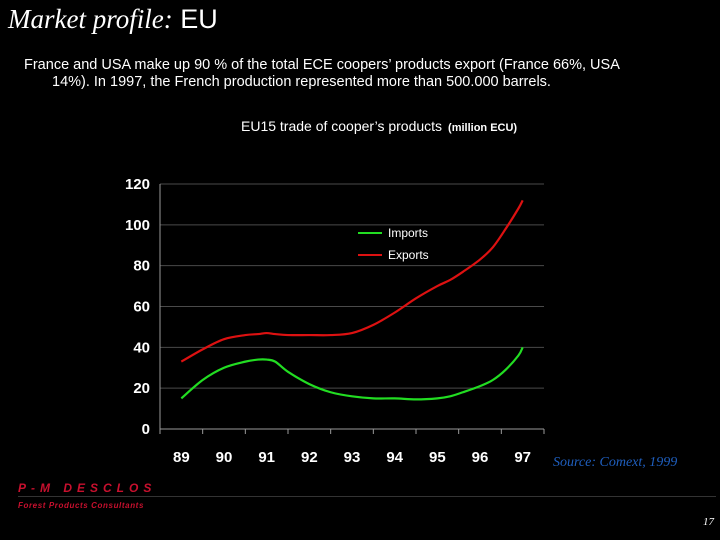  I want to click on page-number: 17, so click(708, 522).